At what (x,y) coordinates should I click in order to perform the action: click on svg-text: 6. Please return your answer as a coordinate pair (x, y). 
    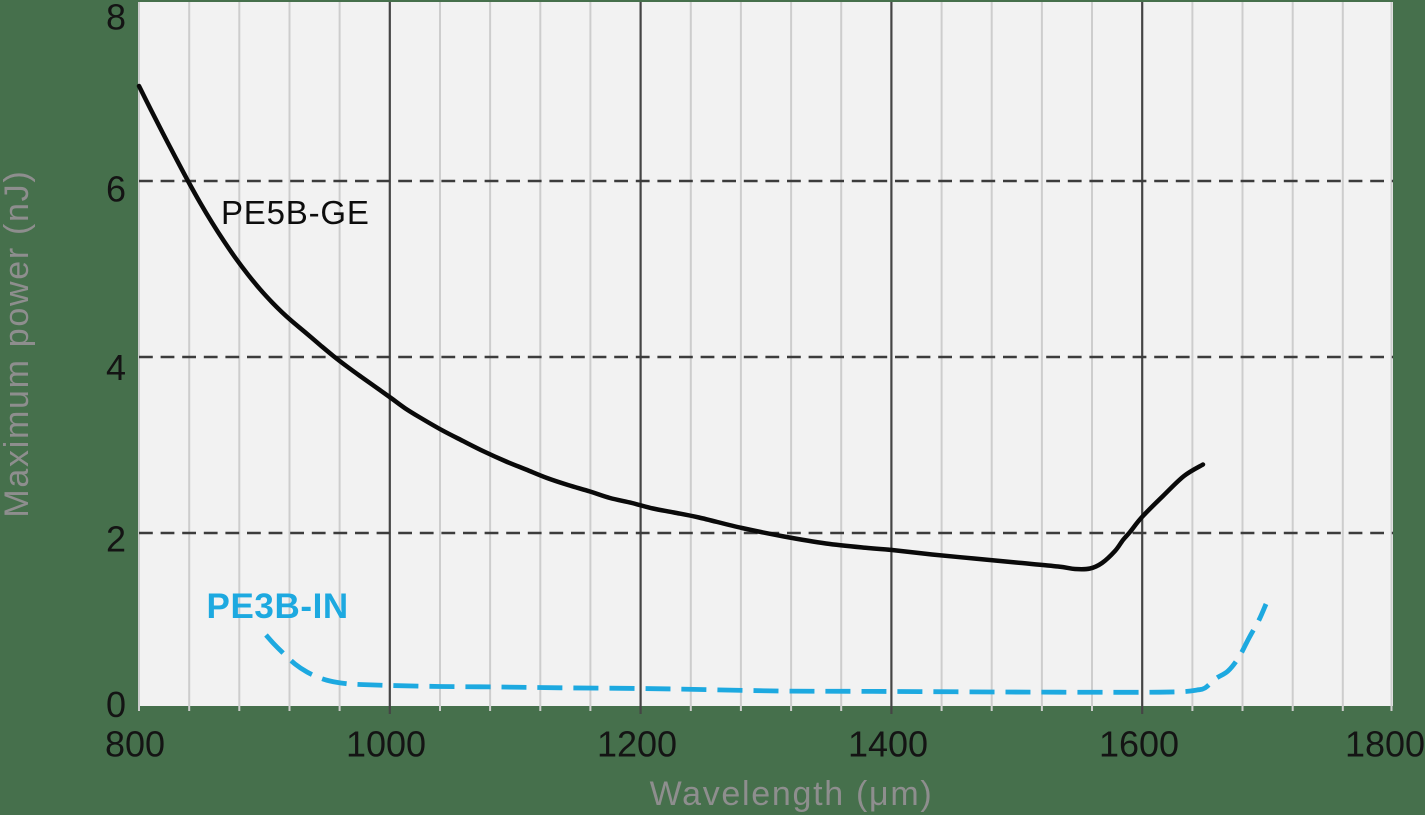
    Looking at the image, I should click on (116, 189).